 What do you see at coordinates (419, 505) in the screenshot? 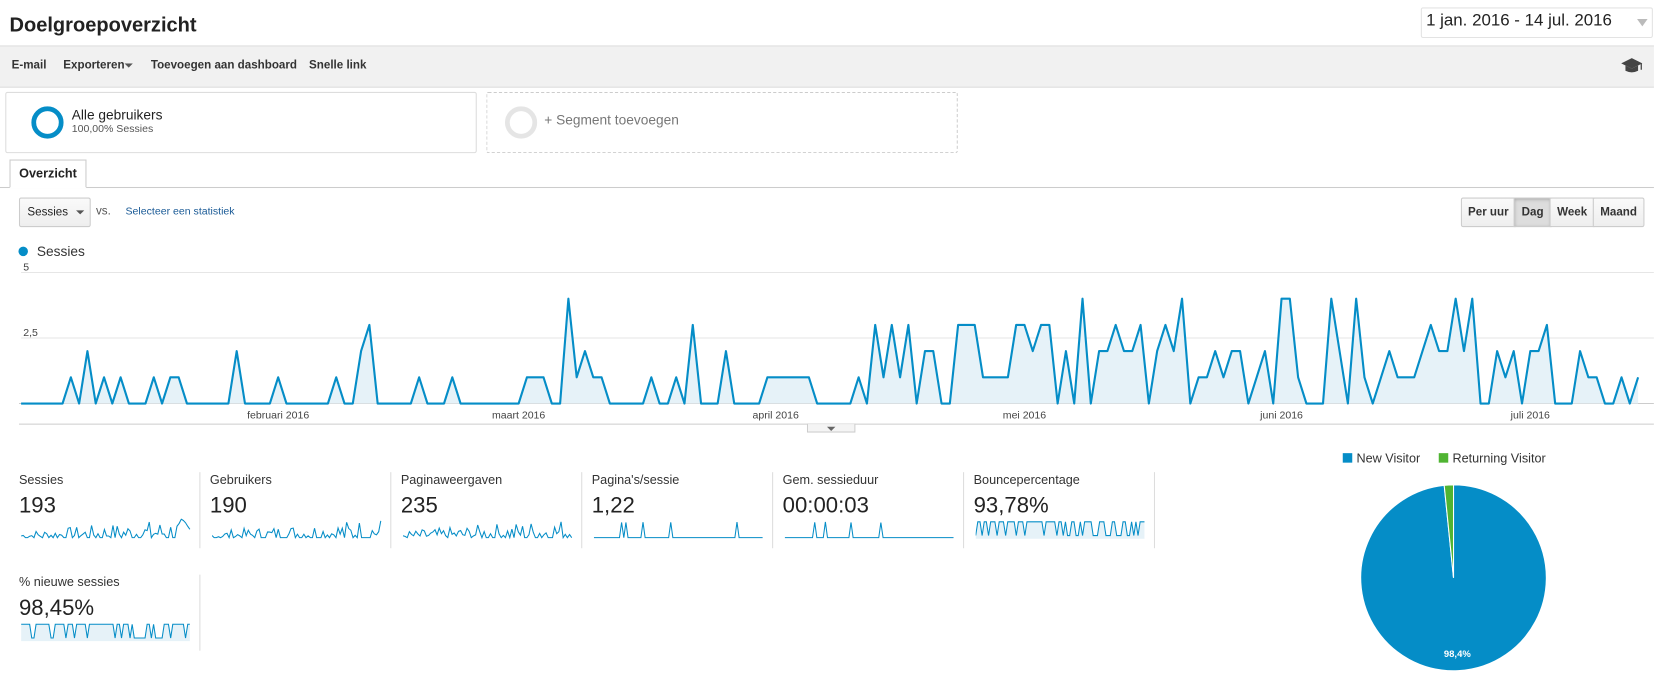
I see `metric-value: 235` at bounding box center [419, 505].